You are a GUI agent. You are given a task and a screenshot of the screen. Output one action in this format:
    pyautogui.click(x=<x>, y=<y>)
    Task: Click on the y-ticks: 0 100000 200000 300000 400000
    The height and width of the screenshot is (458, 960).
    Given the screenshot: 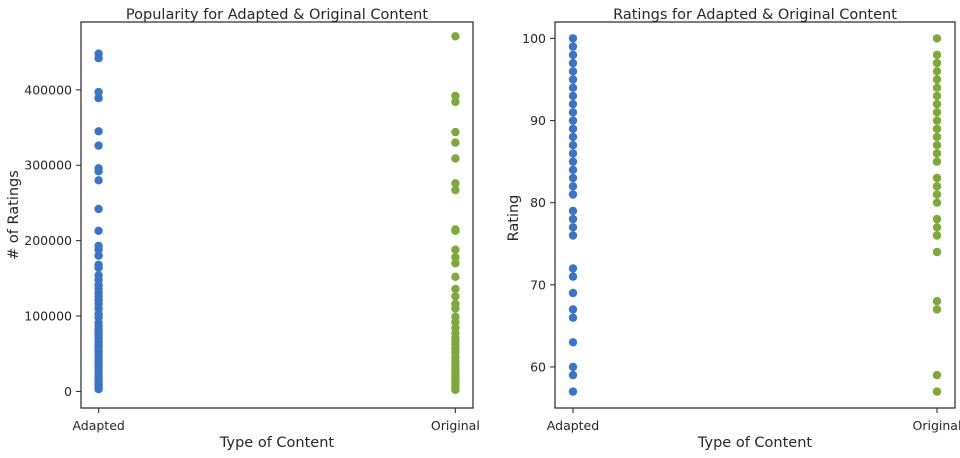 What is the action you would take?
    pyautogui.click(x=52, y=240)
    